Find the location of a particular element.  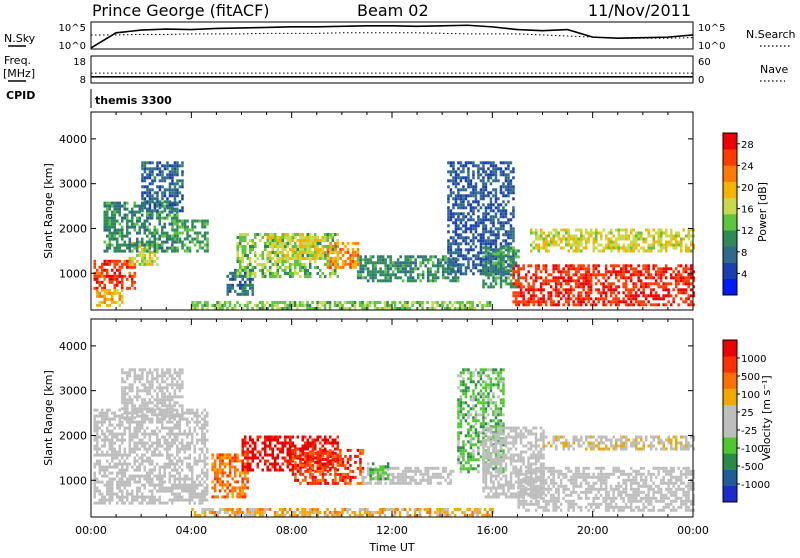

colorbar-swatch is located at coordinates (730, 254).